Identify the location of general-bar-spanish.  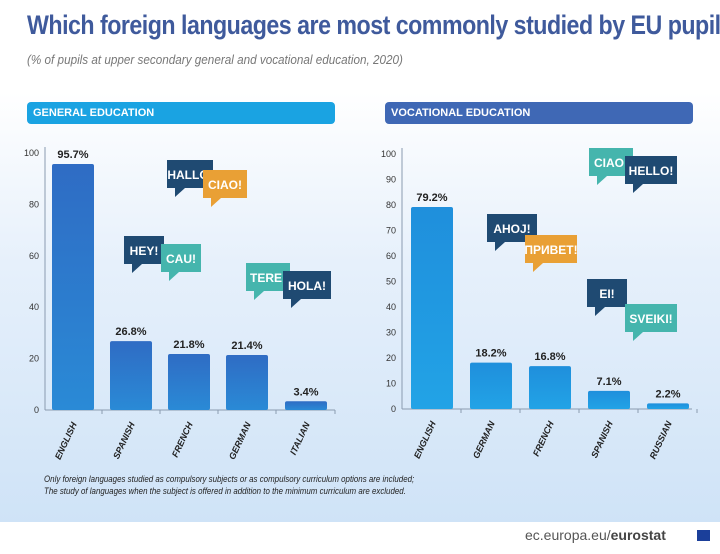
(131, 375).